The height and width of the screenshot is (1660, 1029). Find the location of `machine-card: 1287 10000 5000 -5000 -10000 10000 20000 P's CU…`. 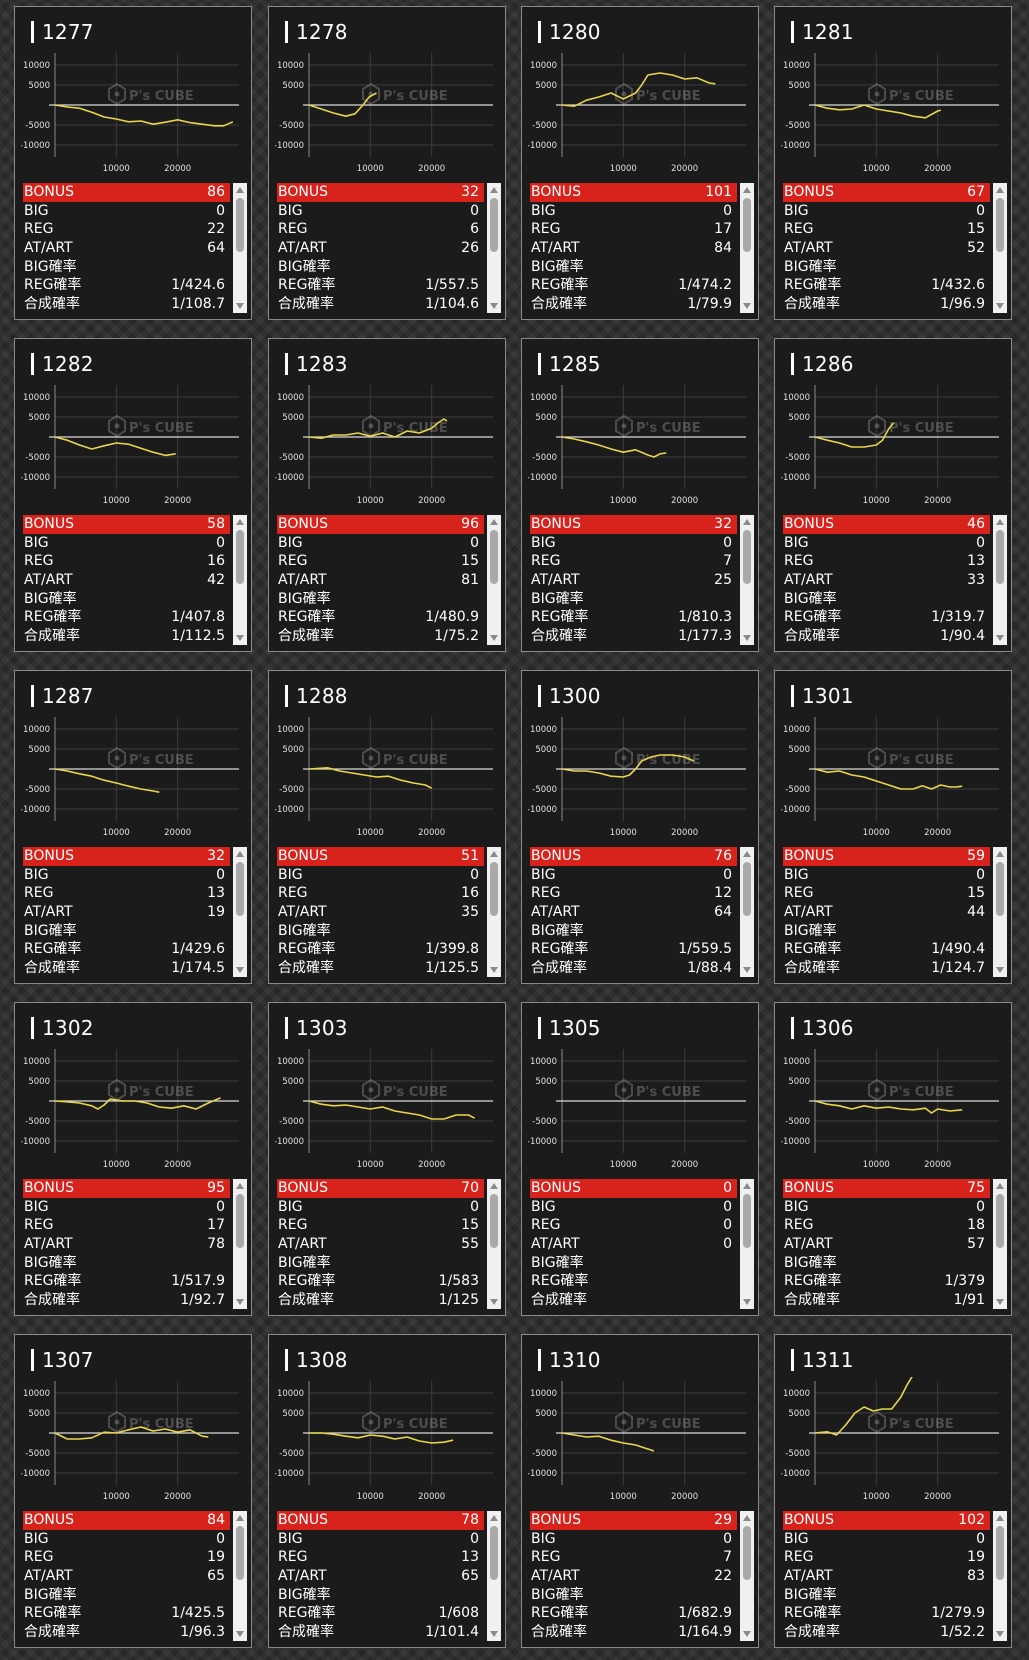

machine-card: 1287 10000 5000 -5000 -10000 10000 20000 P's CU… is located at coordinates (133, 827).